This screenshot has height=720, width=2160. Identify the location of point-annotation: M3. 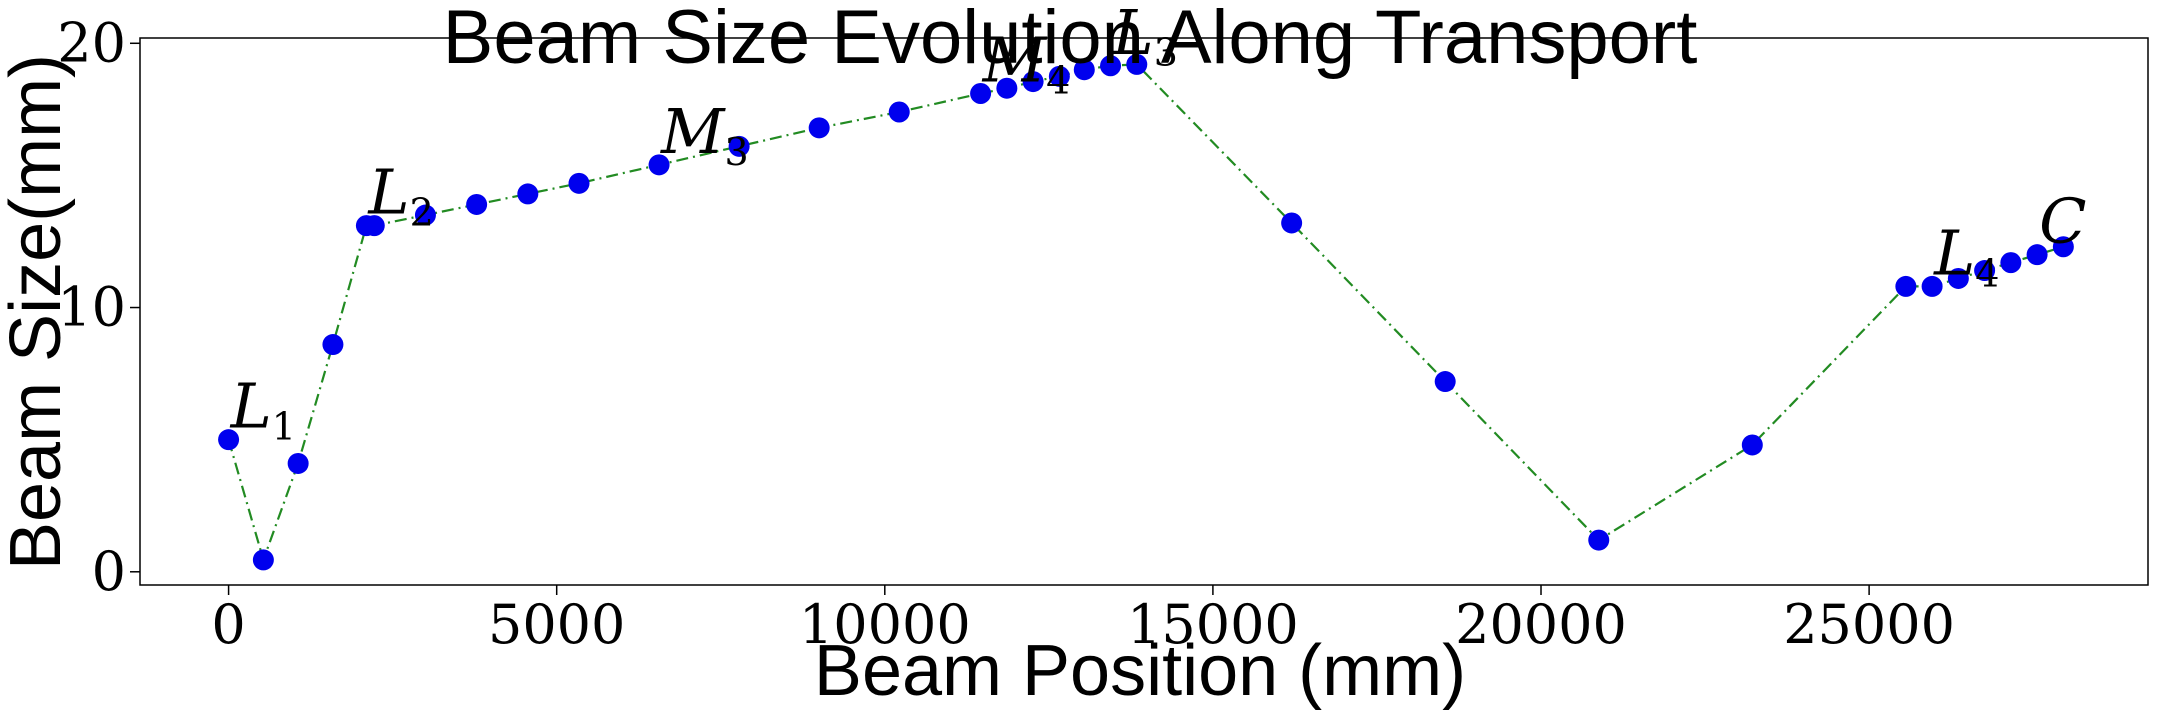
(704, 134).